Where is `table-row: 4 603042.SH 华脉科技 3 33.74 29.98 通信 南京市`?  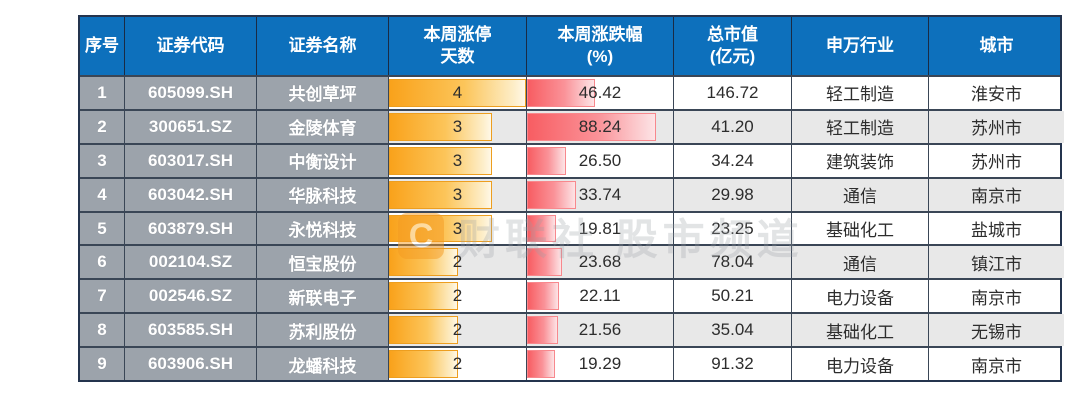
table-row: 4 603042.SH 华脉科技 3 33.74 29.98 通信 南京市 is located at coordinates (572, 193).